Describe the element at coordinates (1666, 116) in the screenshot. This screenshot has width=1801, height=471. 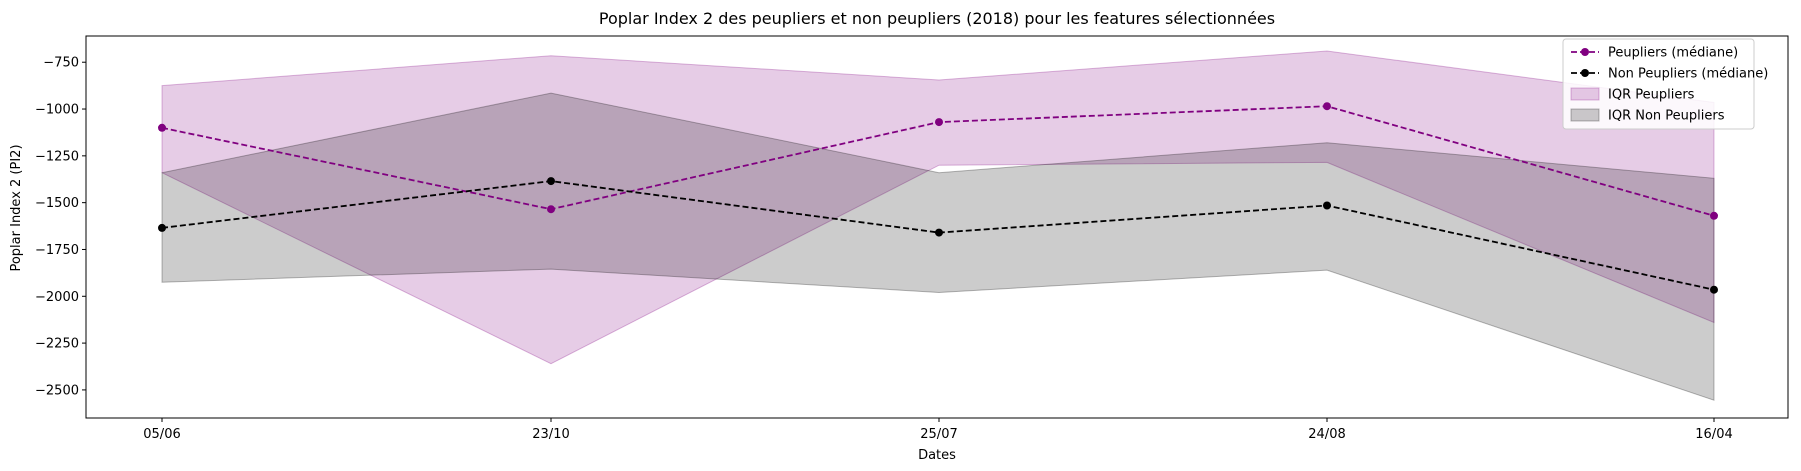
I see `legend-label: IQR Non Peupliers` at that location.